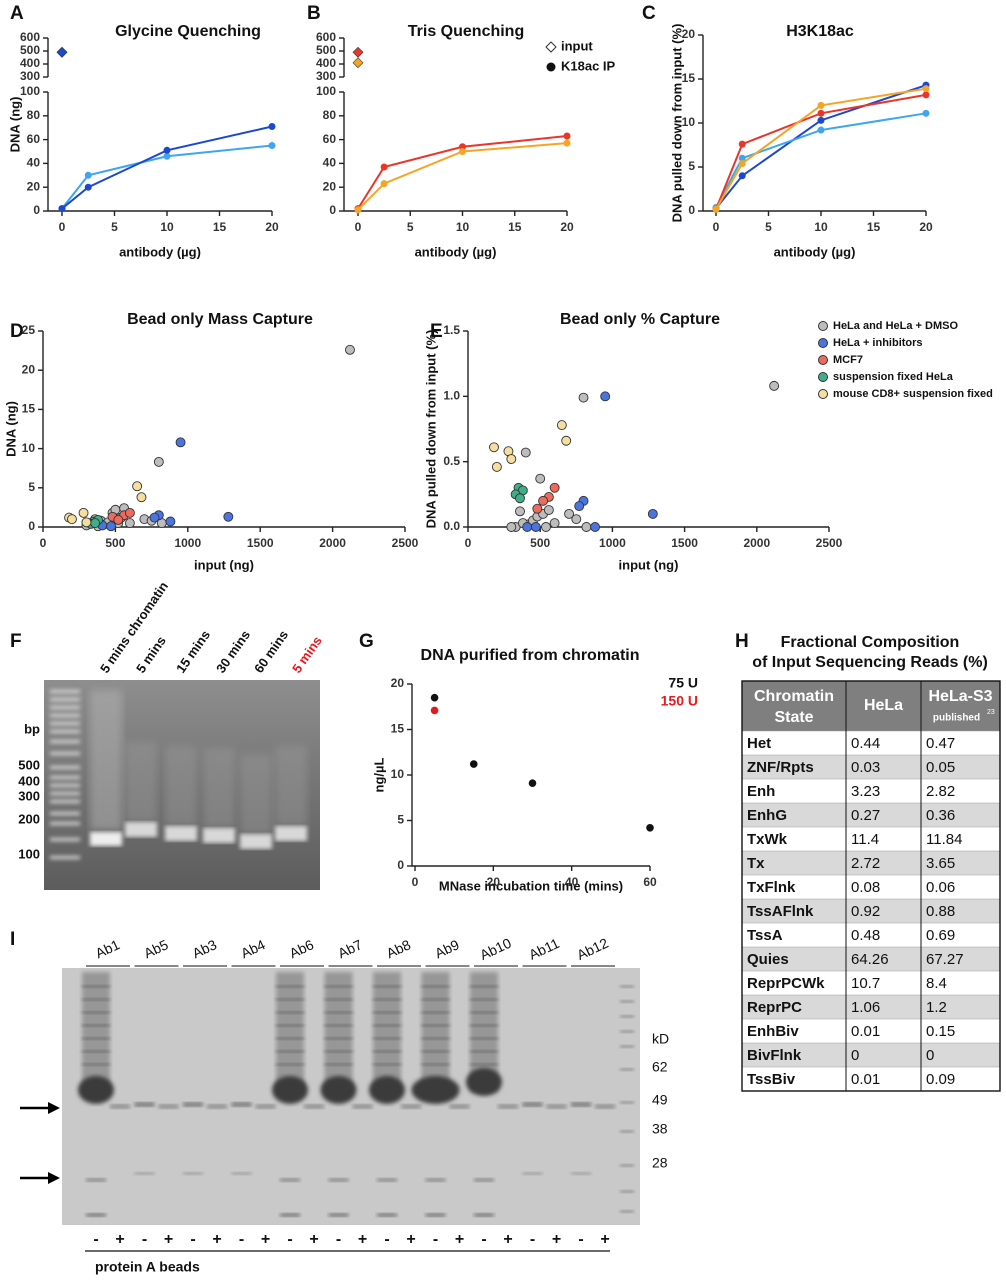 The image size is (1006, 1280). Describe the element at coordinates (940, 743) in the screenshot. I see `cell: 0.47` at that location.